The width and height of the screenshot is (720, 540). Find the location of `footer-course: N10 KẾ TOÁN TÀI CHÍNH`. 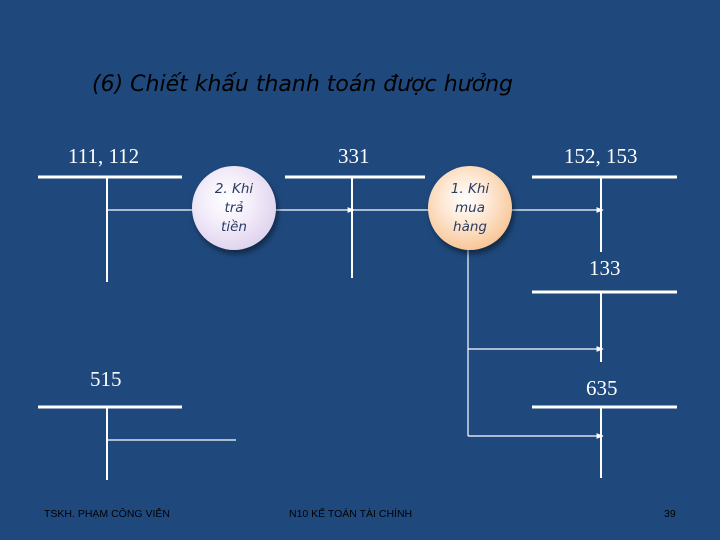

footer-course: N10 KẾ TOÁN TÀI CHÍNH is located at coordinates (351, 514).